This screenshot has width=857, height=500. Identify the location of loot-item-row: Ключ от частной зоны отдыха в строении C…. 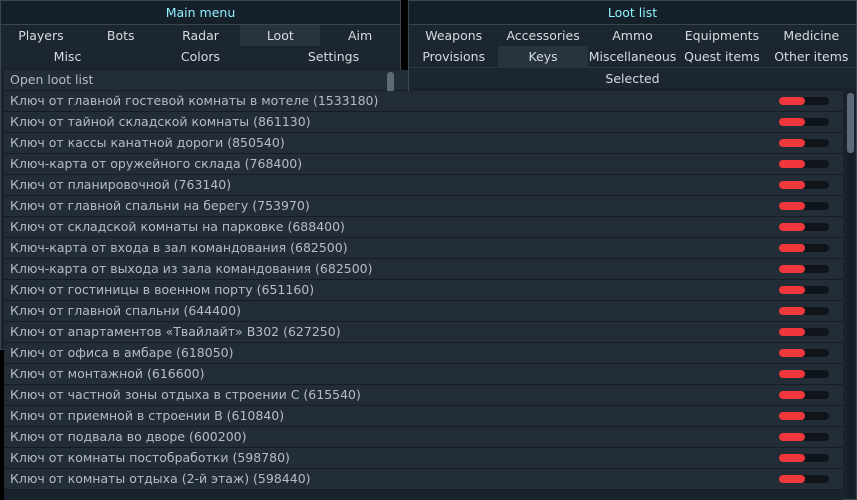
(423, 395).